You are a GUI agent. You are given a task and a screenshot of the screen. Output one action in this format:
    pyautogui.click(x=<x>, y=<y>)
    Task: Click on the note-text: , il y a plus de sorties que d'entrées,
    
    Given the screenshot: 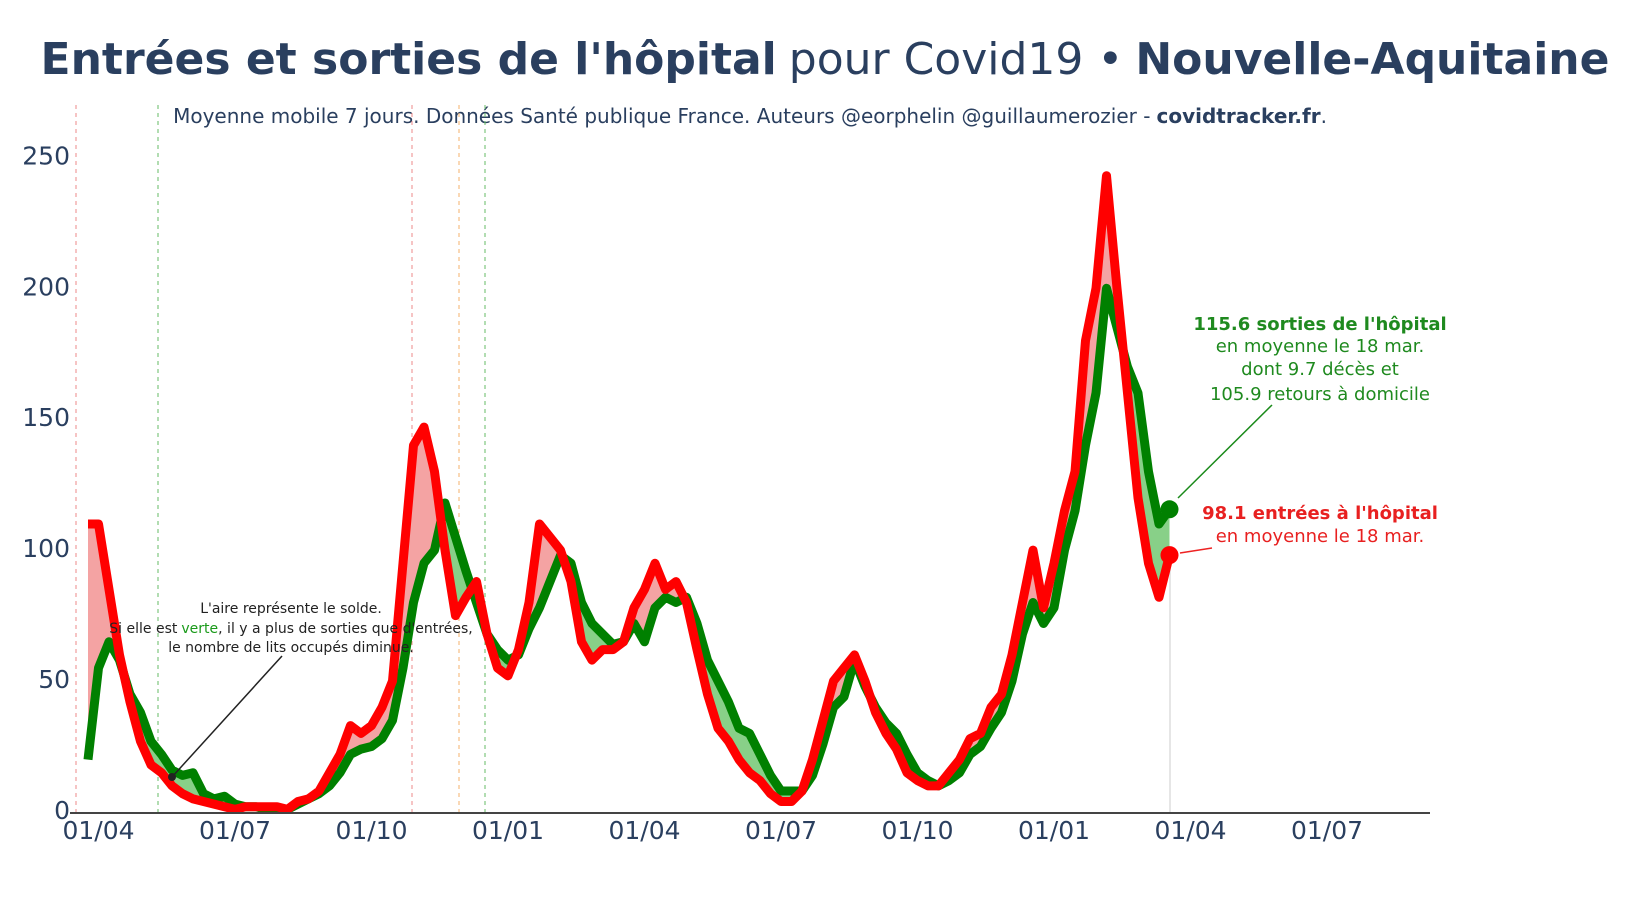 What is the action you would take?
    pyautogui.click(x=345, y=629)
    